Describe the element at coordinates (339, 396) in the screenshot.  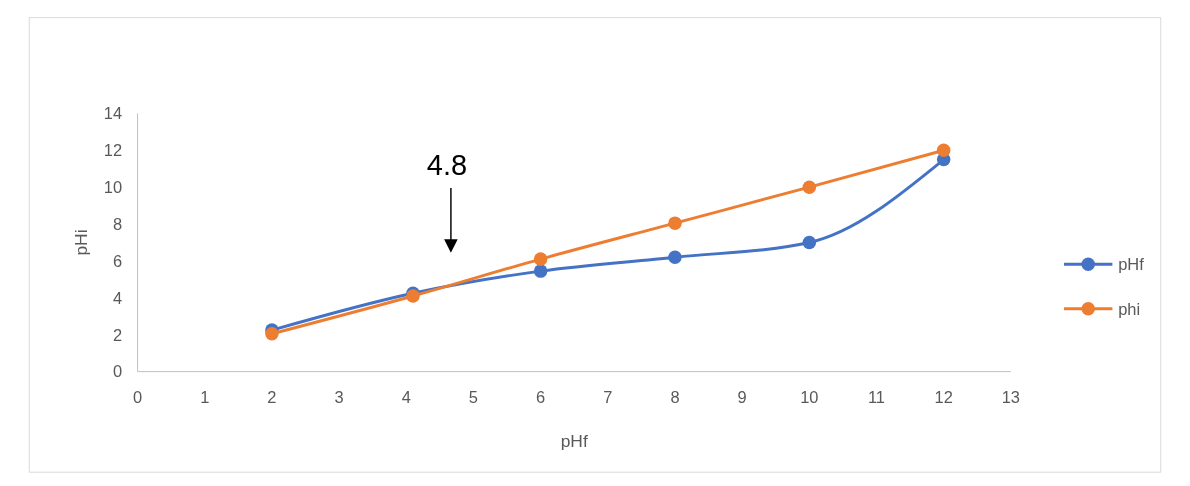
I see `x-tick-label: 3` at that location.